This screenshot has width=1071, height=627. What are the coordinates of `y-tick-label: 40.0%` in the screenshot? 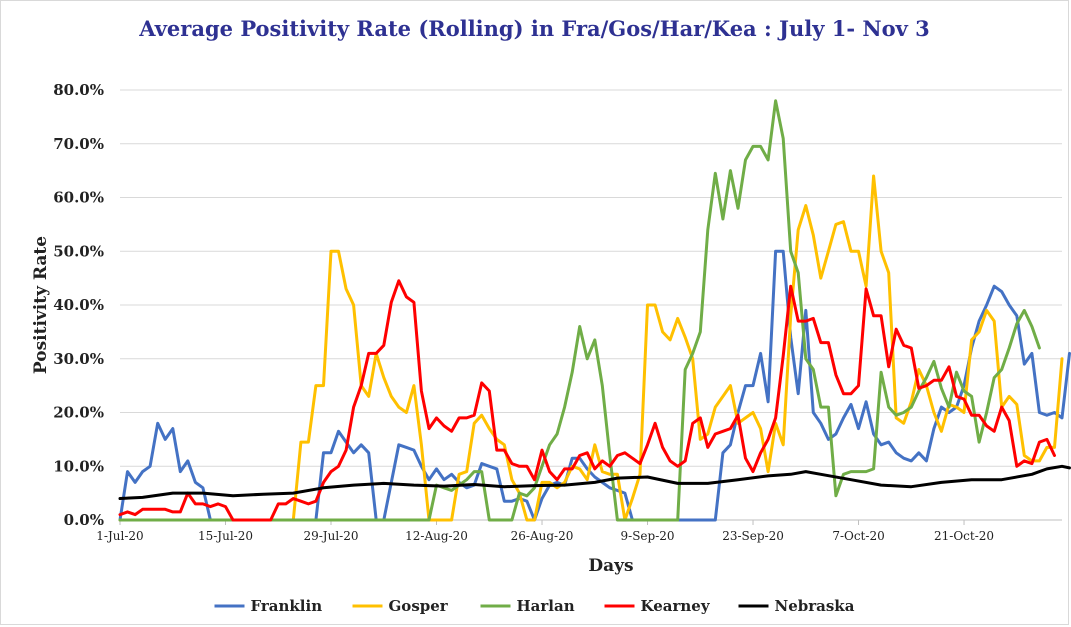 It's located at (78, 305).